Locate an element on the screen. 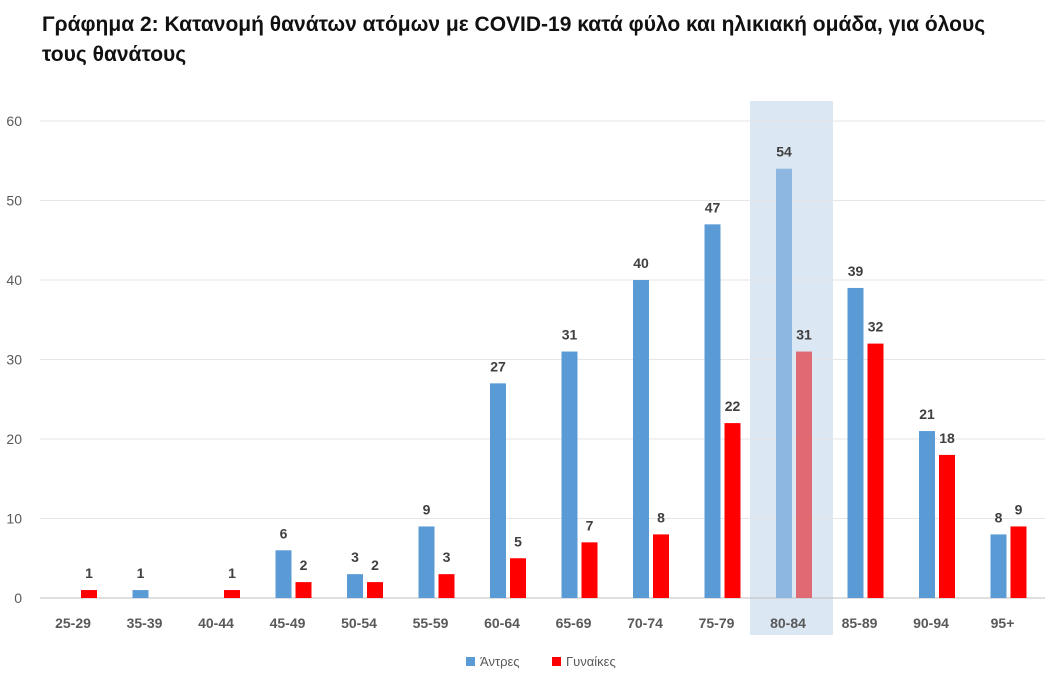 This screenshot has height=673, width=1050. x-tick-label: 80-84 is located at coordinates (788, 623).